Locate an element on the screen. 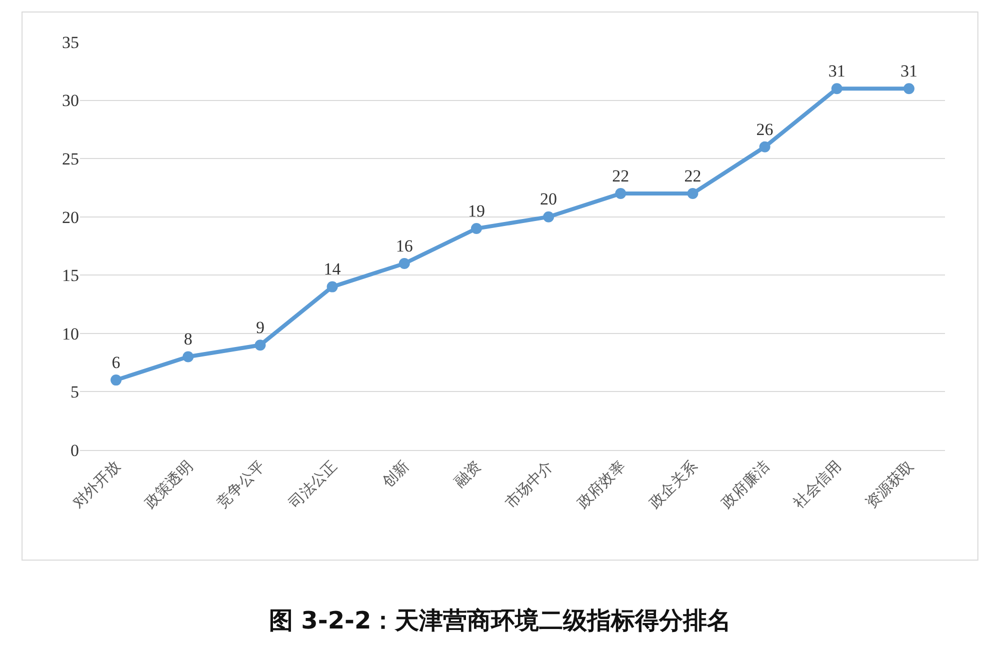 This screenshot has width=1000, height=656. data-label: 8 is located at coordinates (188, 339).